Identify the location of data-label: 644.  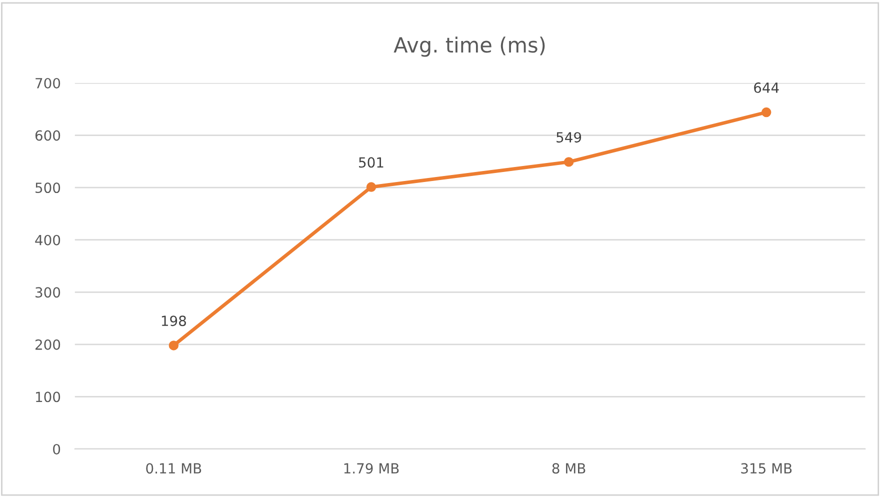
(766, 87).